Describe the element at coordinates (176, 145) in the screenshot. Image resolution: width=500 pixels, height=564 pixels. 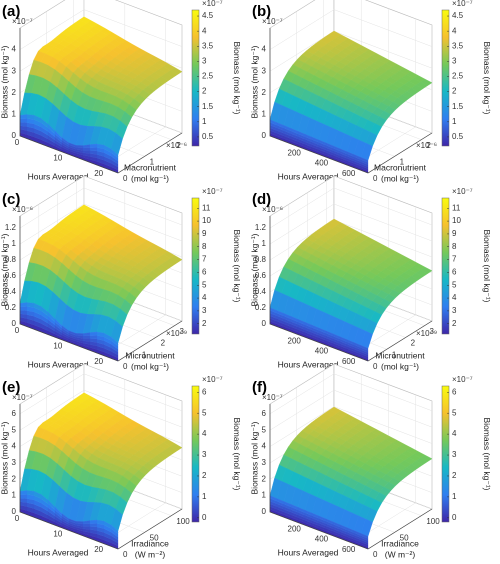
I see `y-exponent: ×10⁻⁶` at that location.